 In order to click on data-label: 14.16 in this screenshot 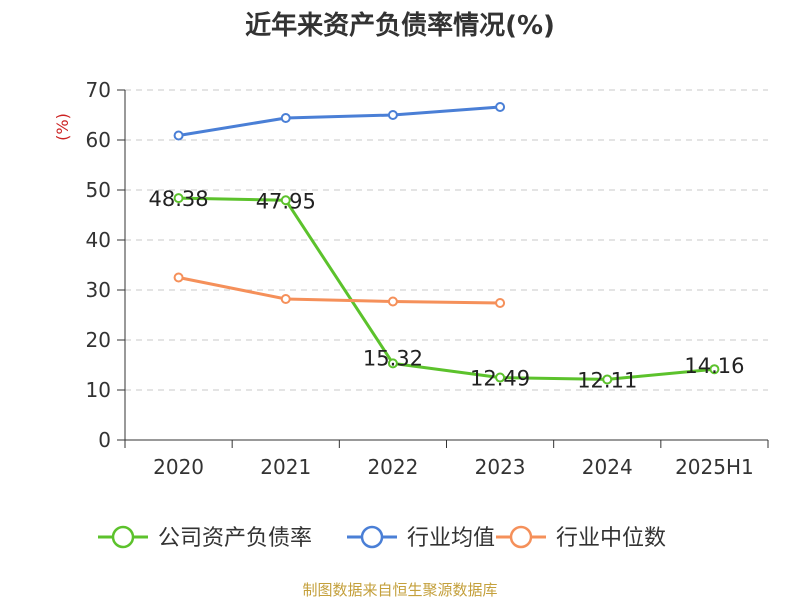, I will do `click(714, 366)`.